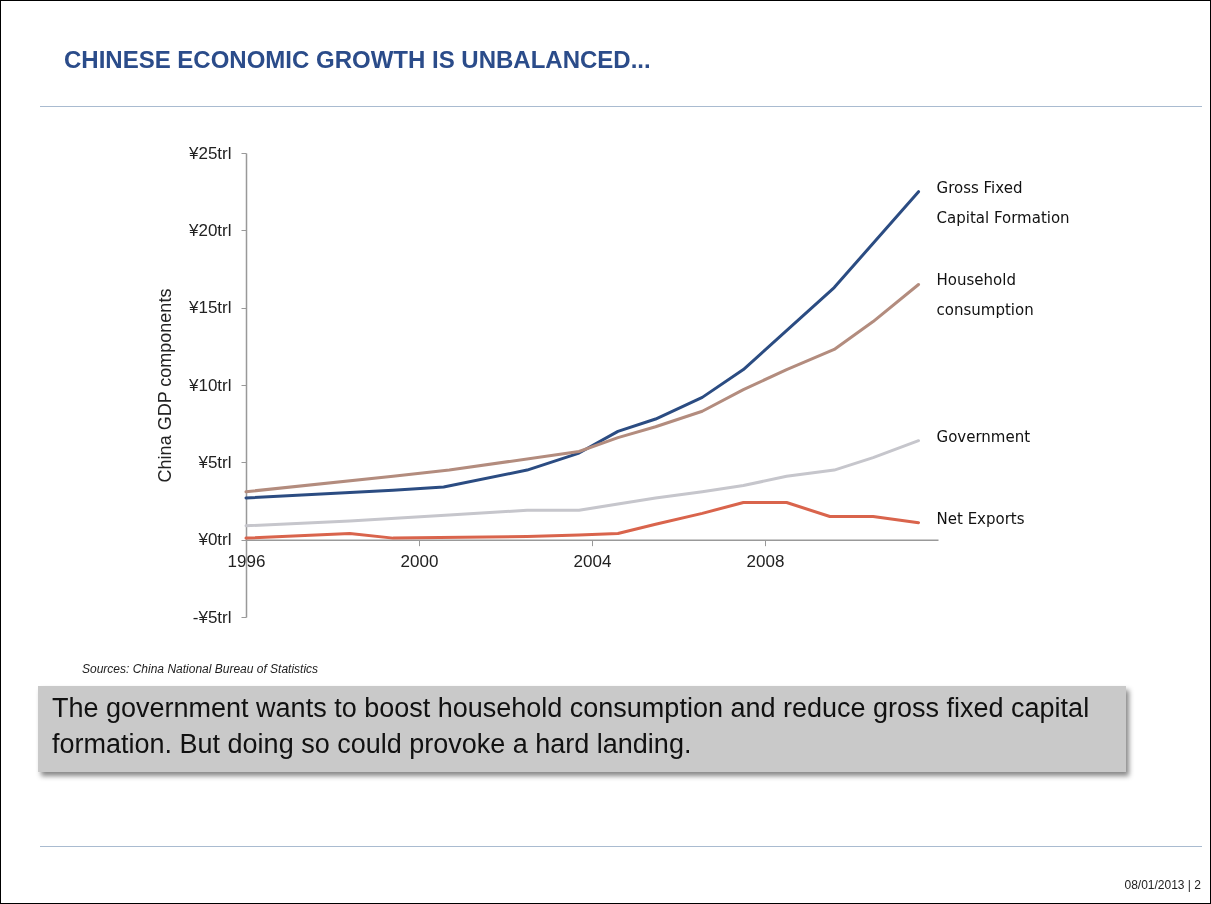  I want to click on y-axis-title: China GDP components, so click(164, 385).